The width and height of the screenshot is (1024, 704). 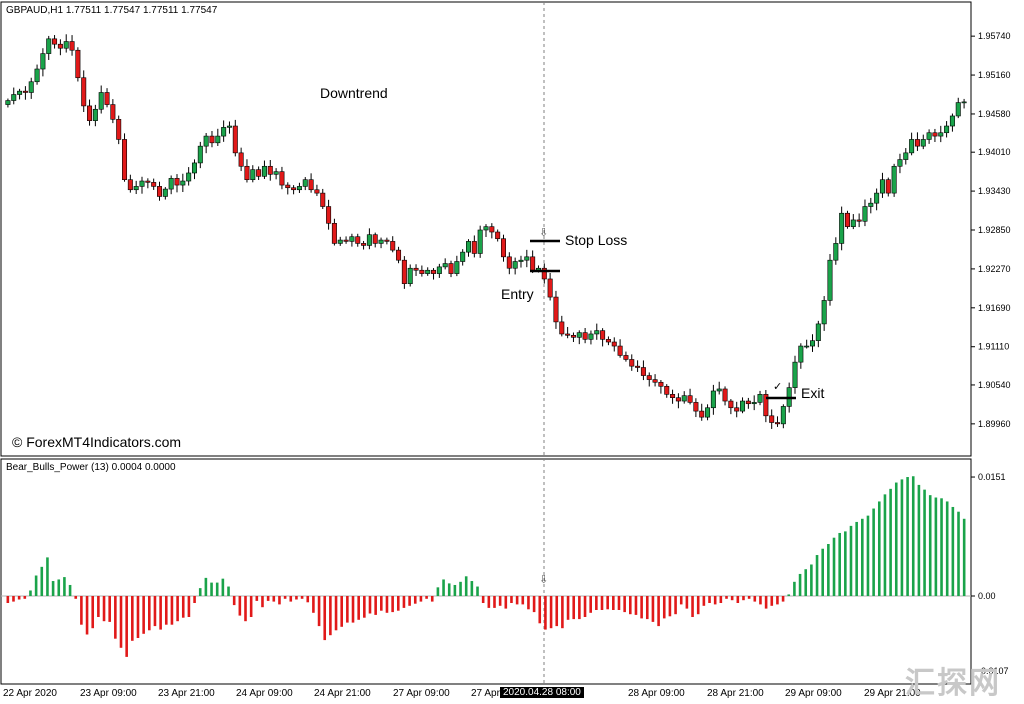 I want to click on indicator-pane-header: Bear_Bulls_Power (13) 0.0004 0.0000, so click(x=91, y=467).